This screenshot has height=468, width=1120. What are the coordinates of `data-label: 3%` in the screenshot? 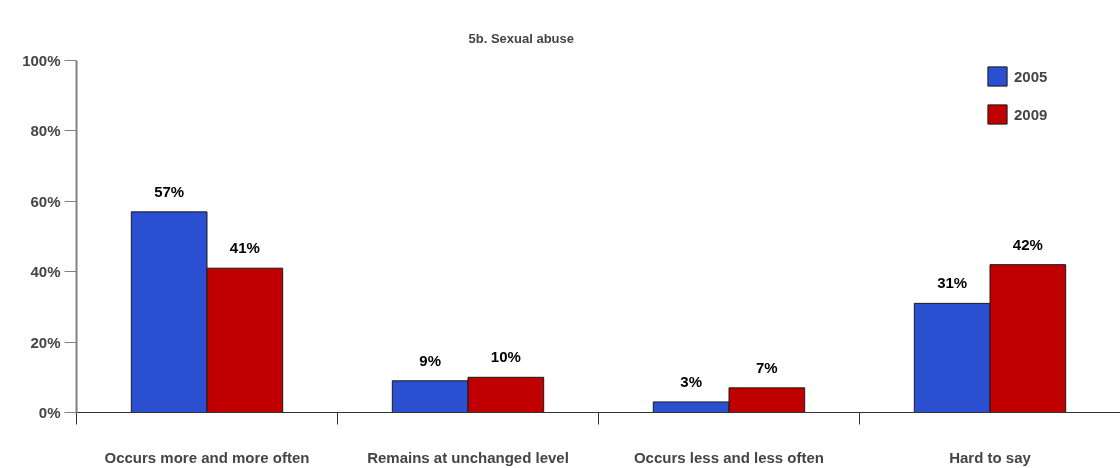 It's located at (691, 381).